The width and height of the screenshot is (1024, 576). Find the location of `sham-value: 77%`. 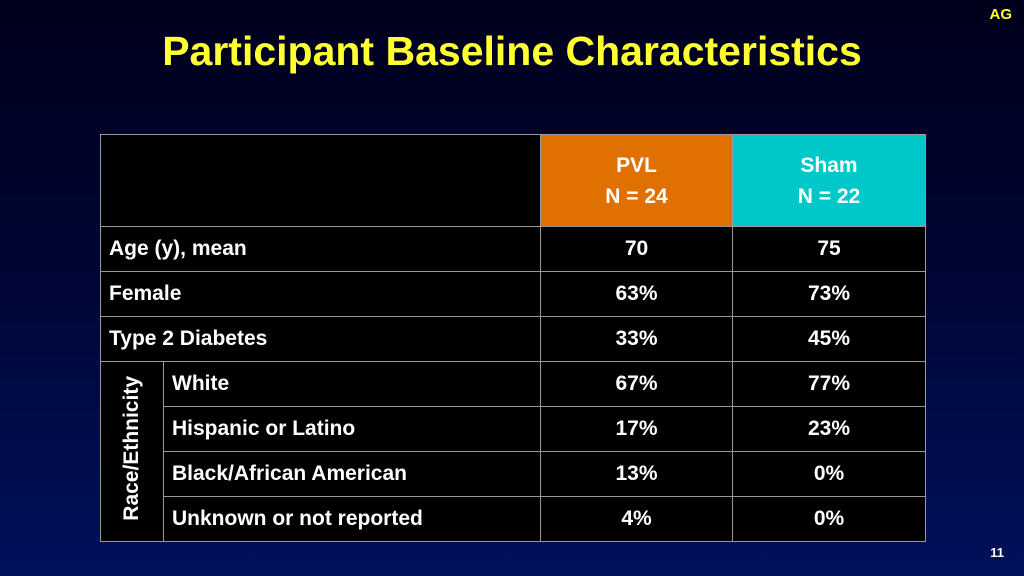

sham-value: 77% is located at coordinates (829, 384).